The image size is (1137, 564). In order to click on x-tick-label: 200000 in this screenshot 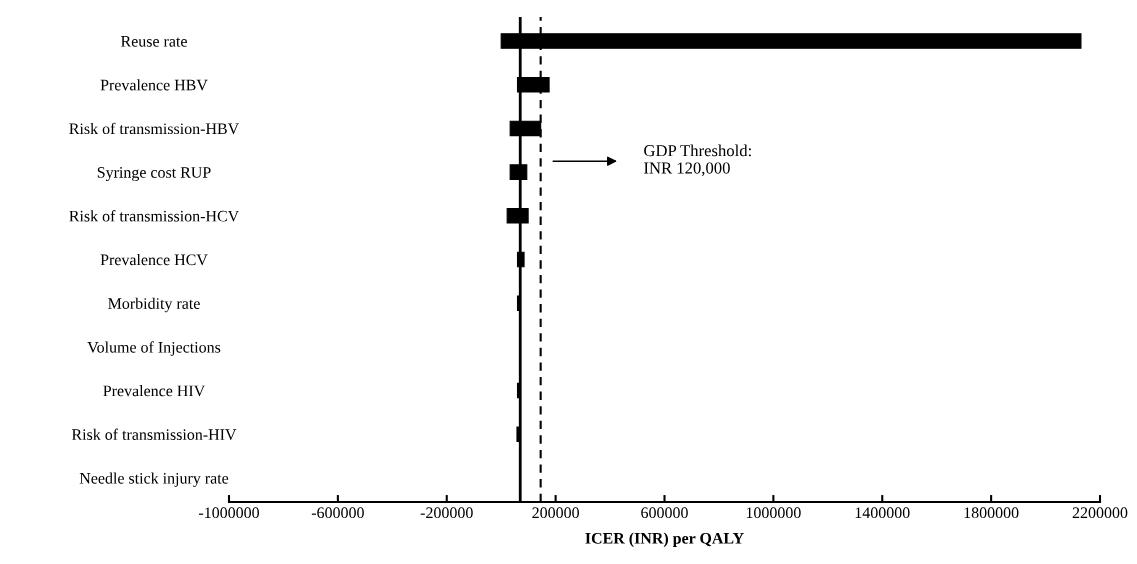, I will do `click(555, 513)`.